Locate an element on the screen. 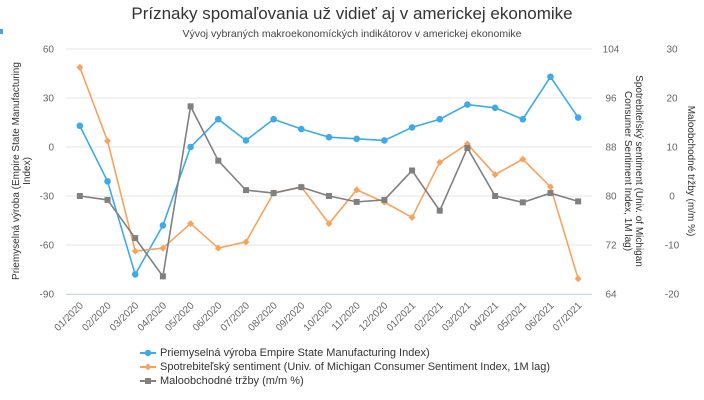 This screenshot has height=400, width=704. x-tick-label: 08/2020 is located at coordinates (263, 317).